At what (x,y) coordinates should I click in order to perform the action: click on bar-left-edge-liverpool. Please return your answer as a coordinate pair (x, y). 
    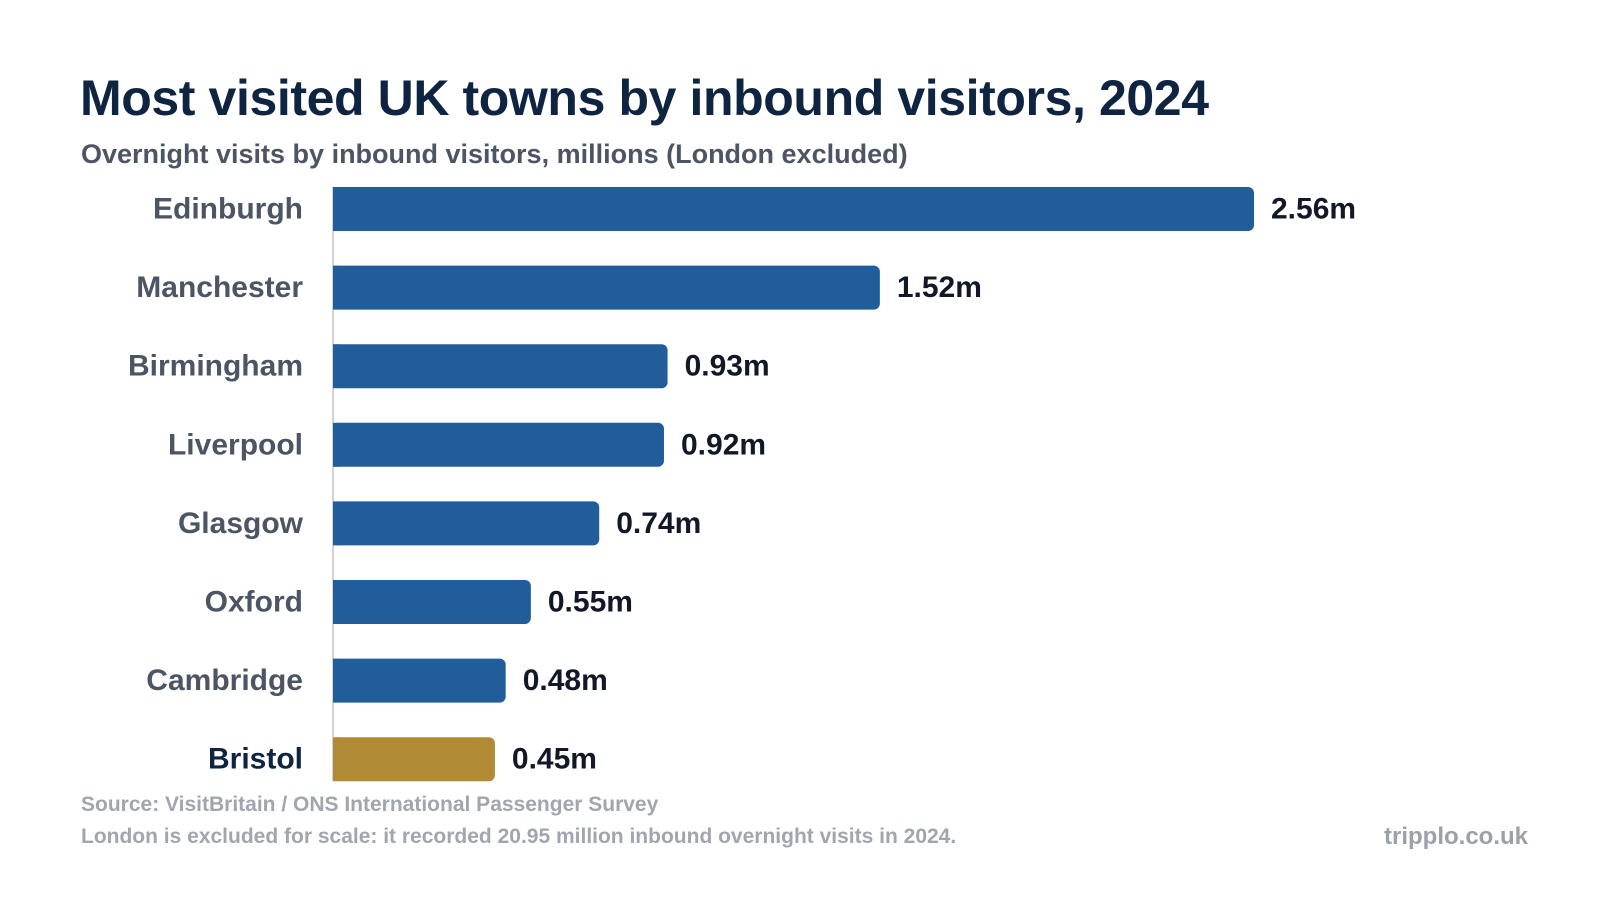
    Looking at the image, I should click on (336, 444).